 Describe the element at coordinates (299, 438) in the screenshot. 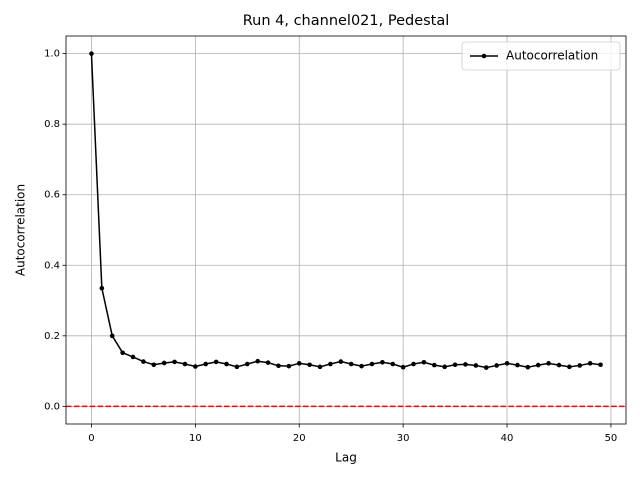

I see `x-tick-label: 20` at that location.